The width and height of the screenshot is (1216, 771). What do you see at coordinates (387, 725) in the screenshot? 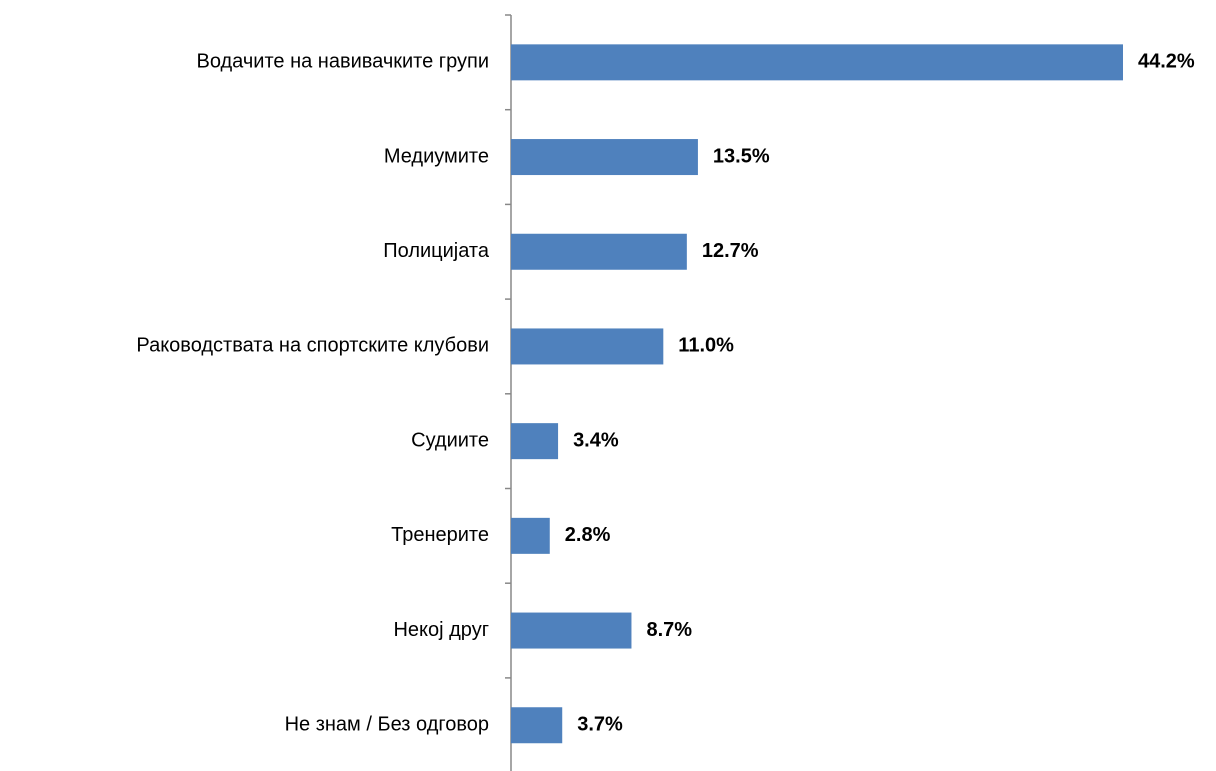
I see `category-label: Не знам / Без одговор` at bounding box center [387, 725].